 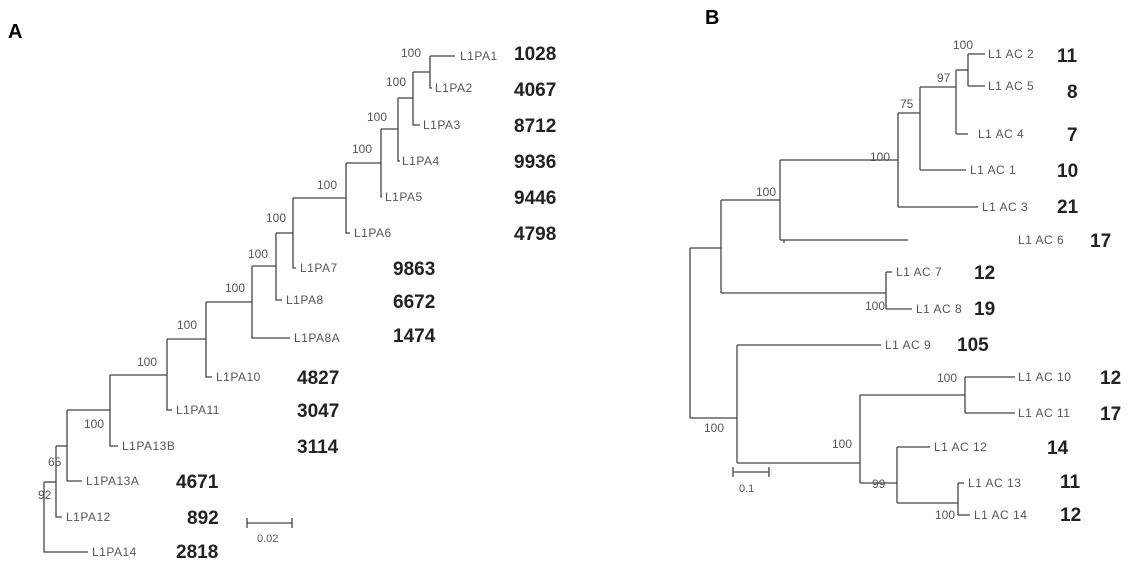 What do you see at coordinates (1072, 135) in the screenshot?
I see `copy-count: 7` at bounding box center [1072, 135].